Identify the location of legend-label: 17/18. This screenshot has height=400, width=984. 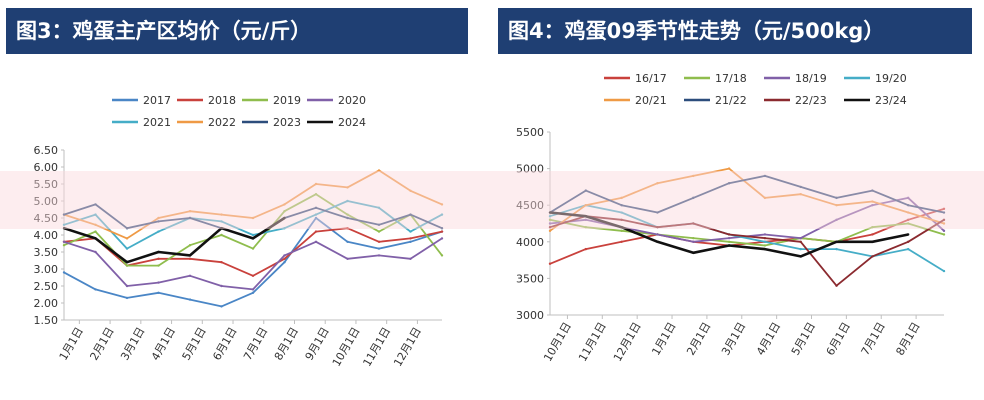
(731, 78).